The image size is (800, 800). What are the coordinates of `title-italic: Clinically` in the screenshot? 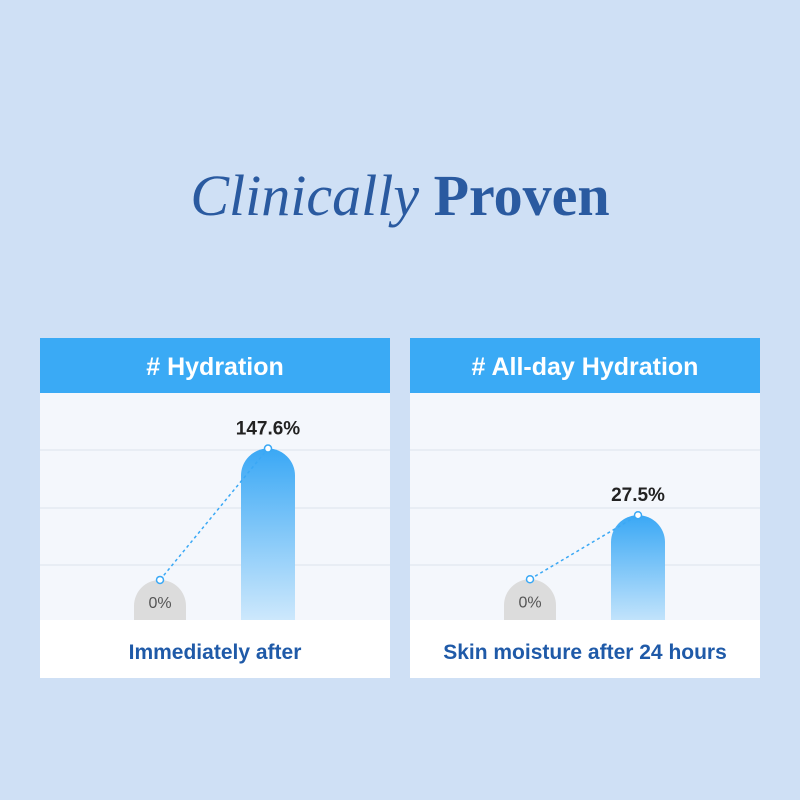 It's located at (304, 195).